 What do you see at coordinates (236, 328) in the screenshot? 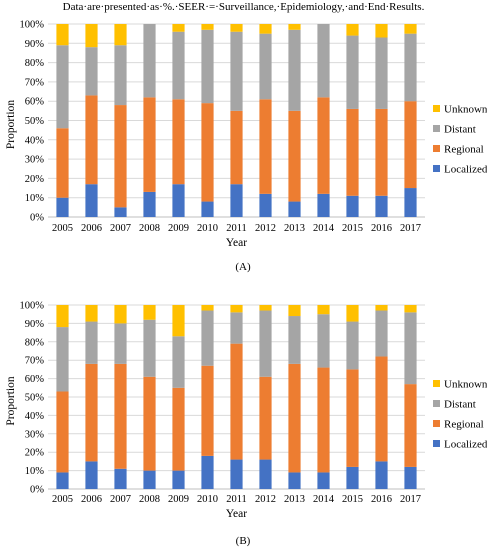
I see `bar-distant-2011` at bounding box center [236, 328].